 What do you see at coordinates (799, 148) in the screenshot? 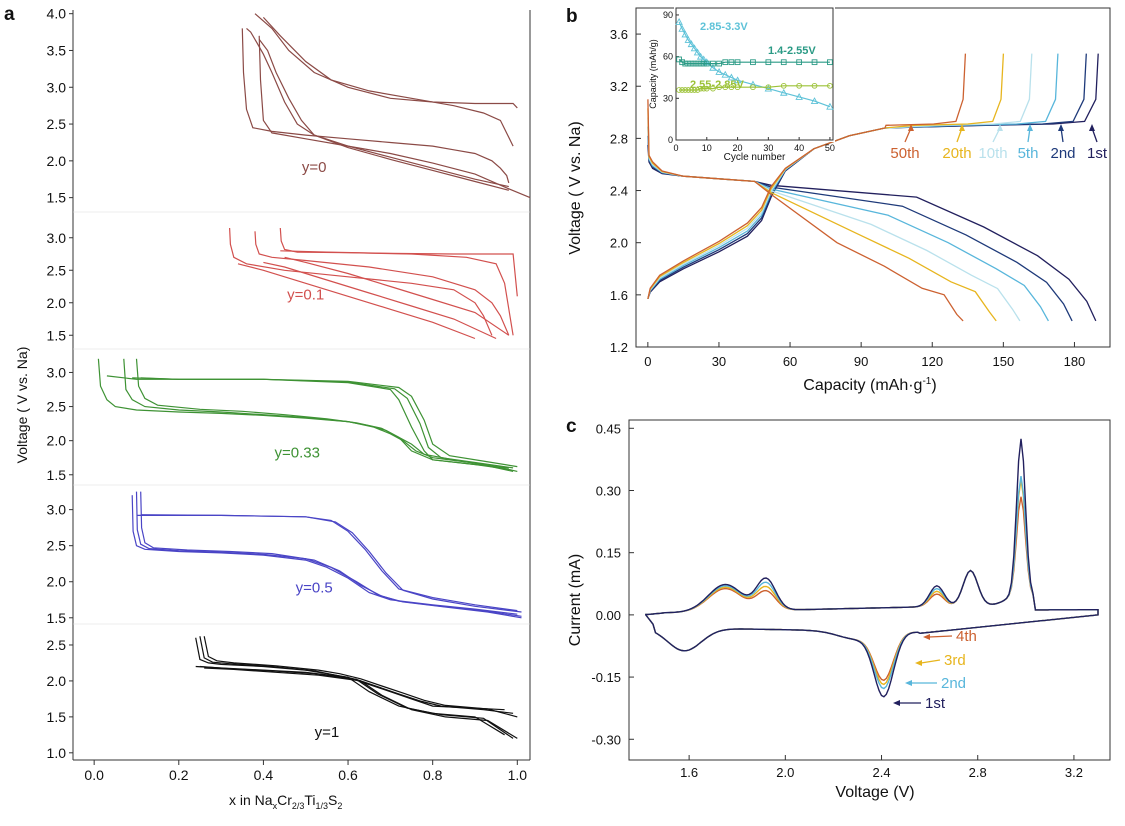
I see `inset-x-tick-label: 40` at bounding box center [799, 148].